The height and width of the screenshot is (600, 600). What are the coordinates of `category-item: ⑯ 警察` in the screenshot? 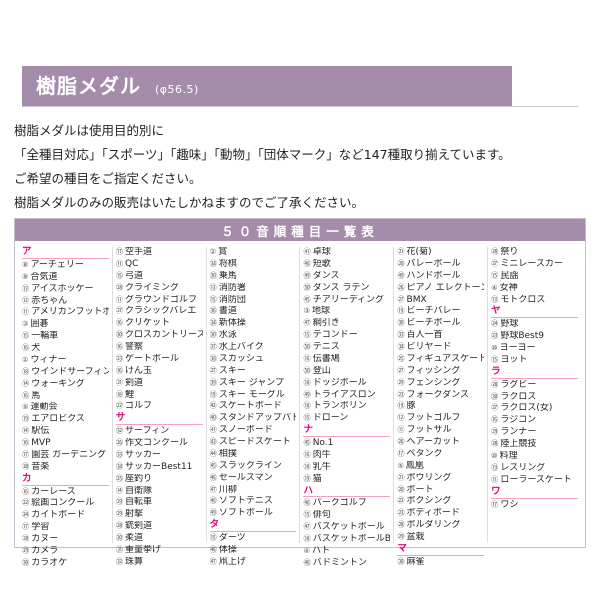 It's located at (159, 348).